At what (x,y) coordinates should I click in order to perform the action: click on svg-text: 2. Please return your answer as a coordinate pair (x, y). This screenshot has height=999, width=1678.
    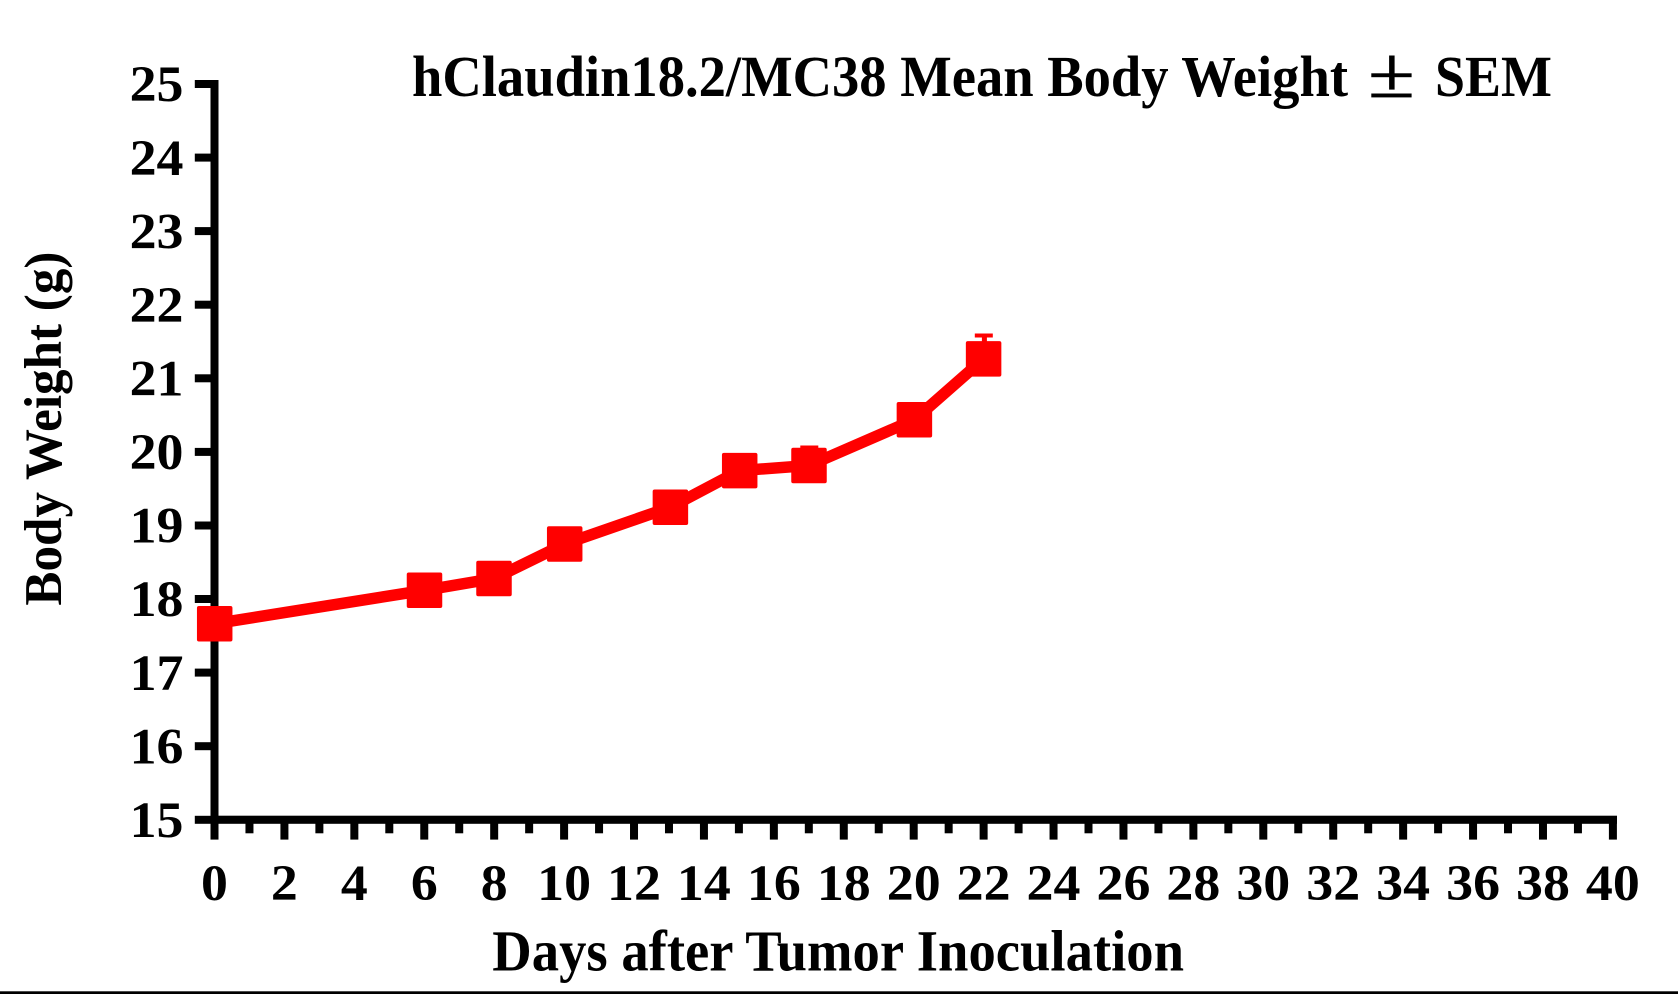
    Looking at the image, I should click on (284, 884).